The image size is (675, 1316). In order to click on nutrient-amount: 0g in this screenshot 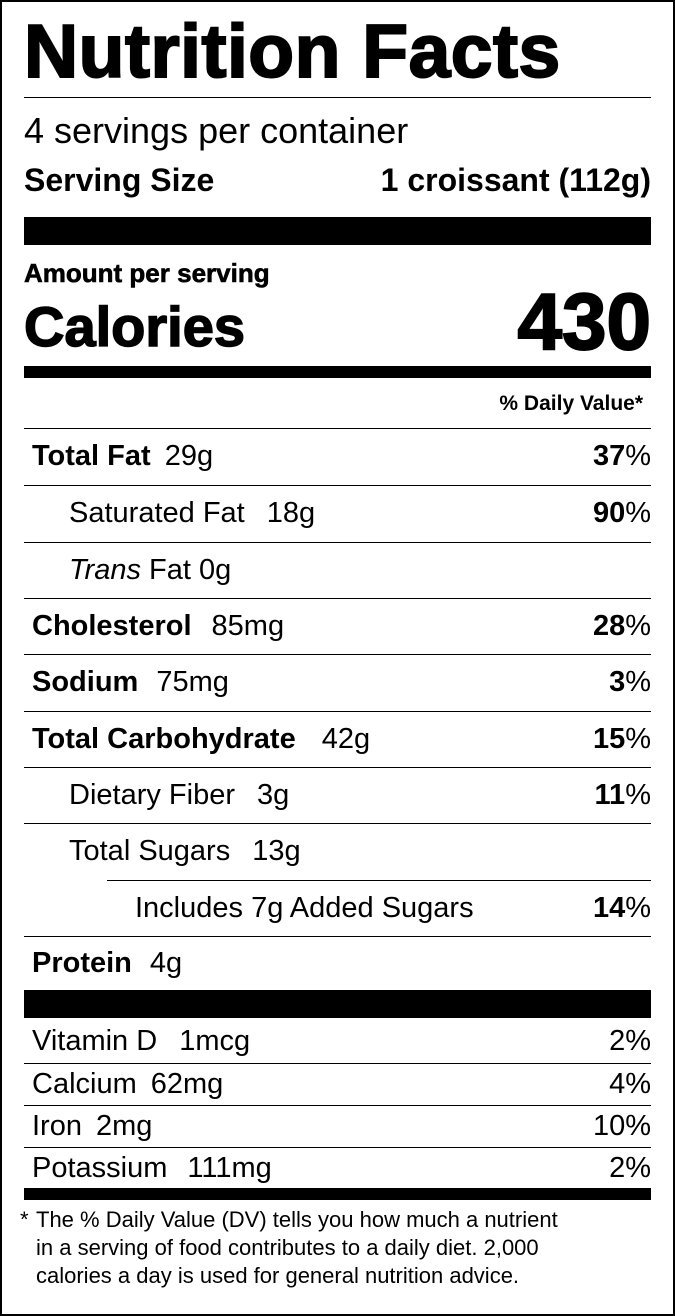, I will do `click(215, 570)`.